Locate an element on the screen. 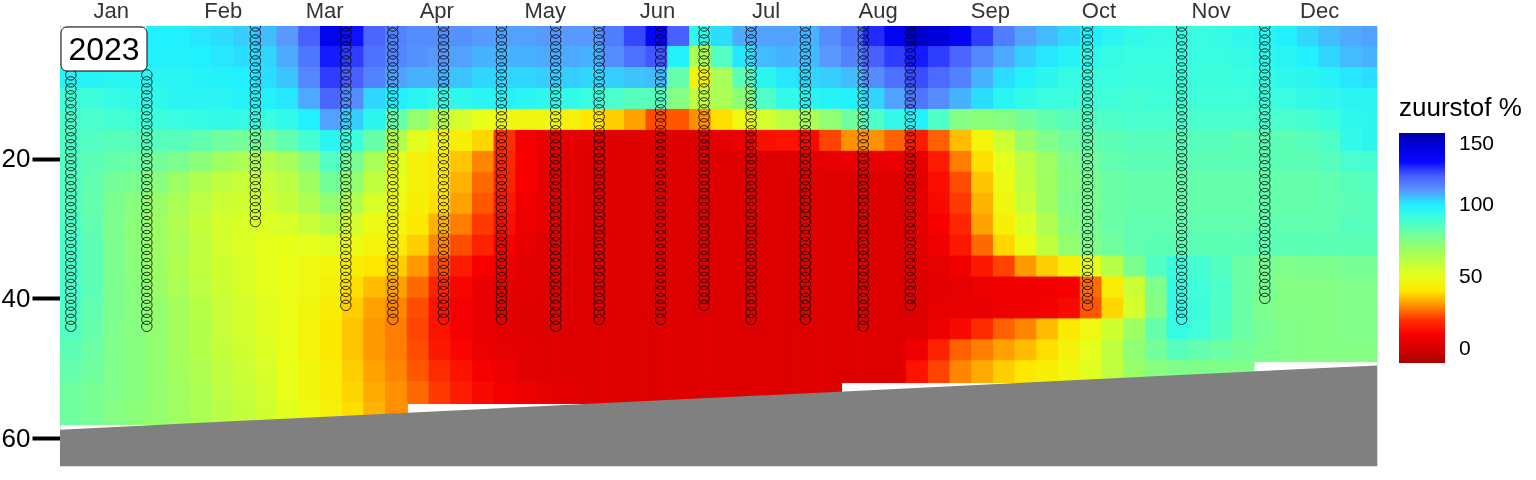 This screenshot has width=1536, height=480. x-tick-label: Mar is located at coordinates (324, 11).